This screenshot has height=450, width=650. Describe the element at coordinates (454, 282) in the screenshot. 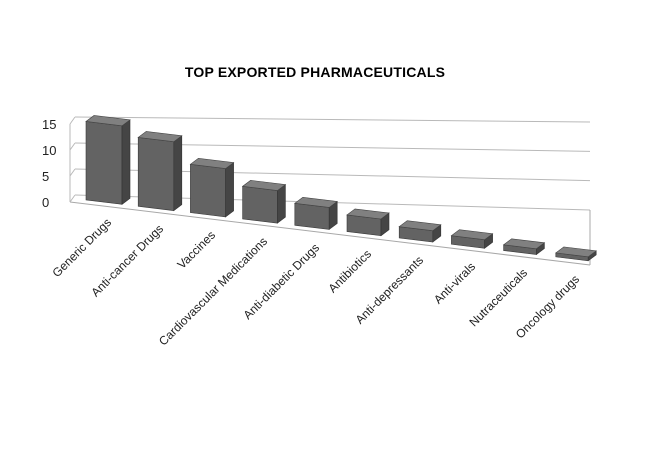

I see `x-category-label: Anti-virals` at that location.